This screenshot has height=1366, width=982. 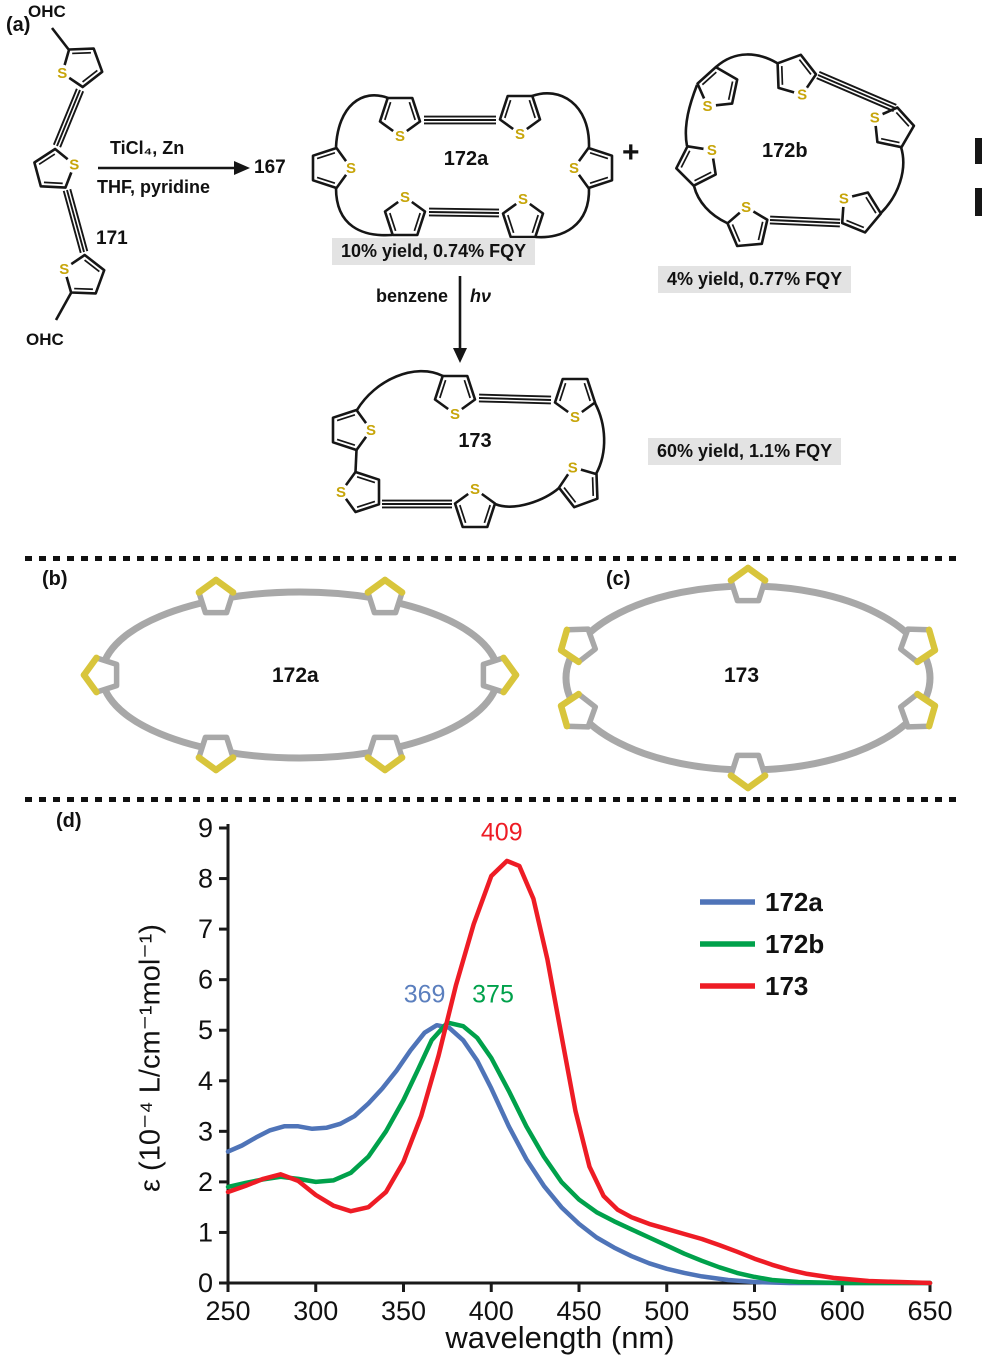 What do you see at coordinates (205, 828) in the screenshot?
I see `y-tick-label: 9` at bounding box center [205, 828].